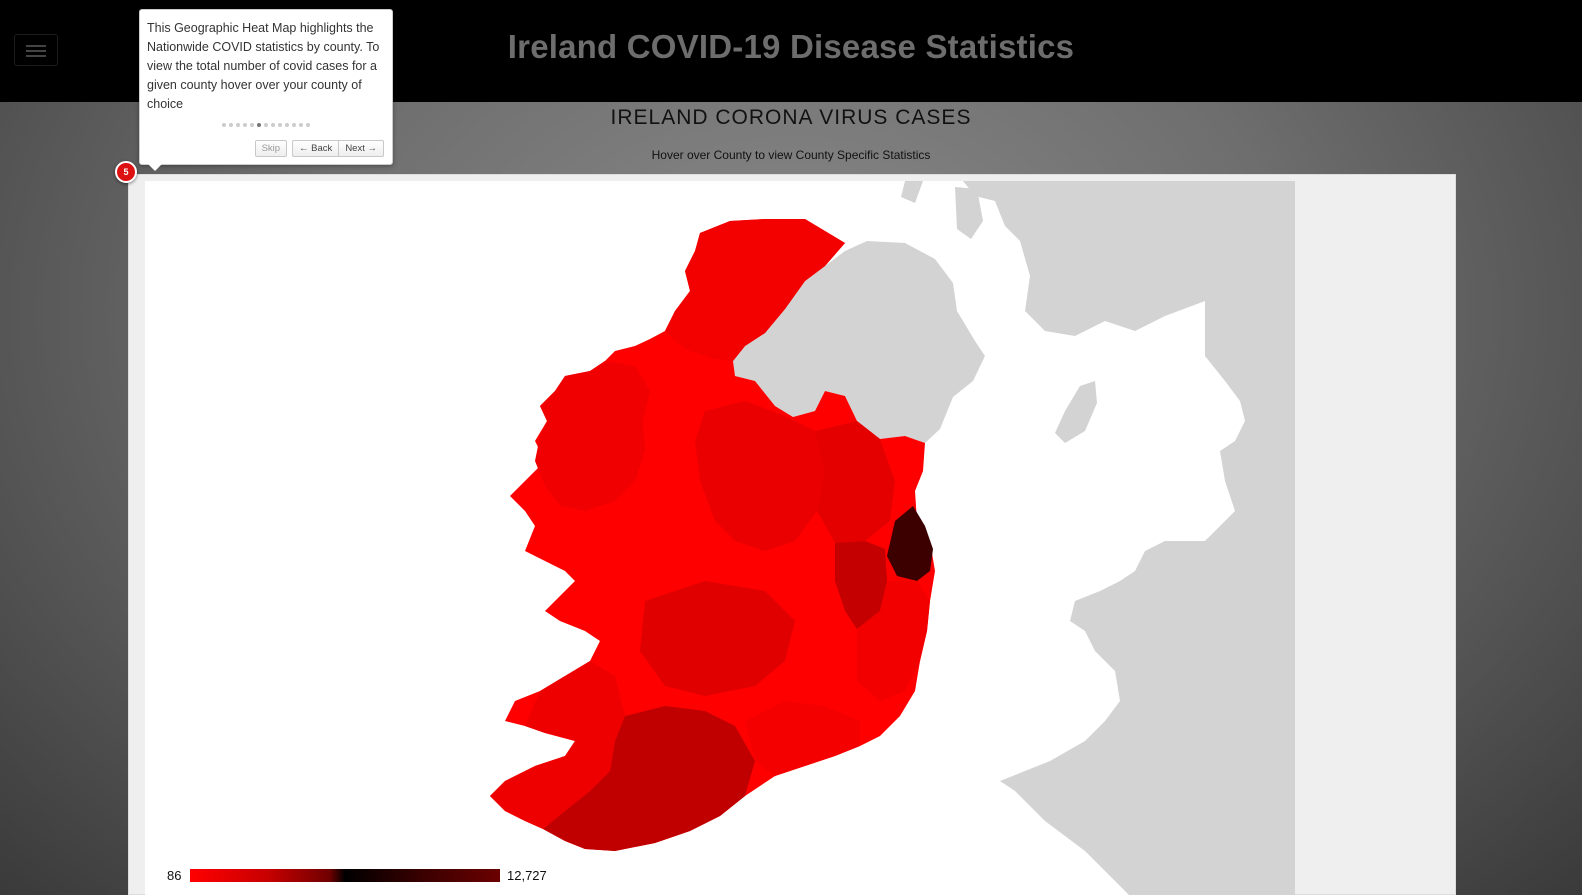 Image resolution: width=1582 pixels, height=895 pixels. What do you see at coordinates (315, 148) in the screenshot?
I see `back-button: ← Back` at bounding box center [315, 148].